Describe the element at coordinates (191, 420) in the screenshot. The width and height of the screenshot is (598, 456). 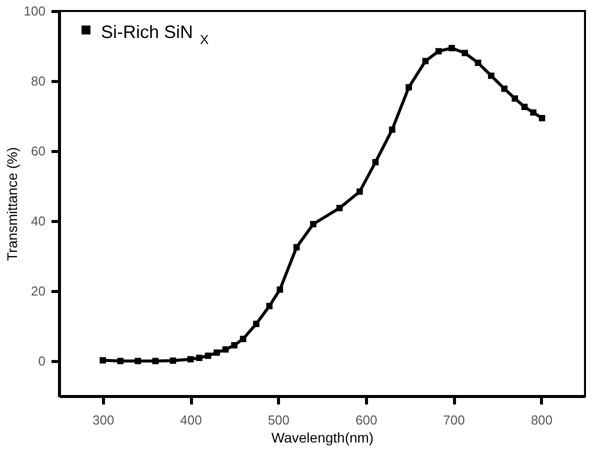
I see `x-tick-label: 400` at that location.